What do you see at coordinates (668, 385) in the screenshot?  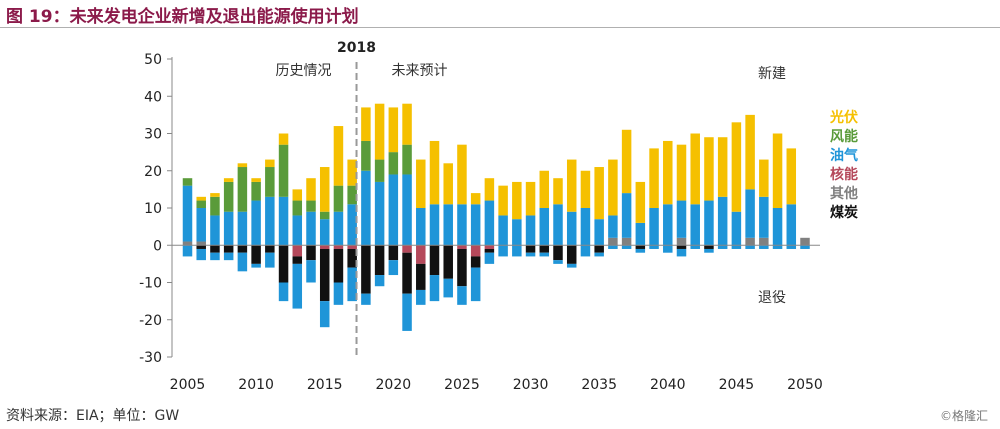 I see `x-tick-label: 2040` at bounding box center [668, 385].